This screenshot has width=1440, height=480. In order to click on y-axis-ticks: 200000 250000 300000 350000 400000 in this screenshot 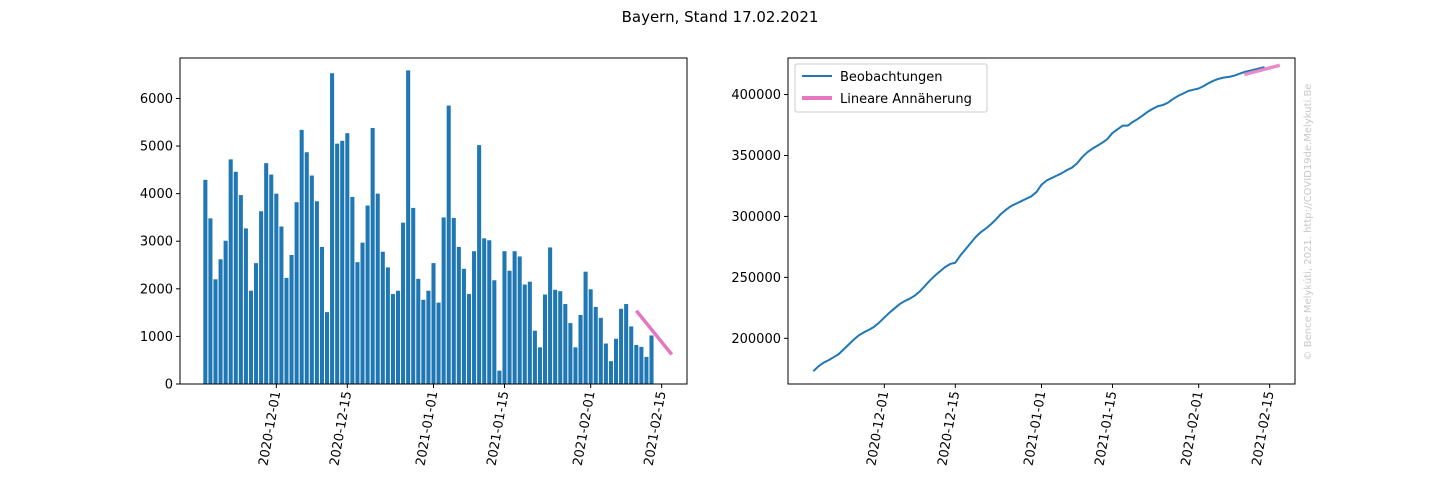, I will do `click(759, 217)`.